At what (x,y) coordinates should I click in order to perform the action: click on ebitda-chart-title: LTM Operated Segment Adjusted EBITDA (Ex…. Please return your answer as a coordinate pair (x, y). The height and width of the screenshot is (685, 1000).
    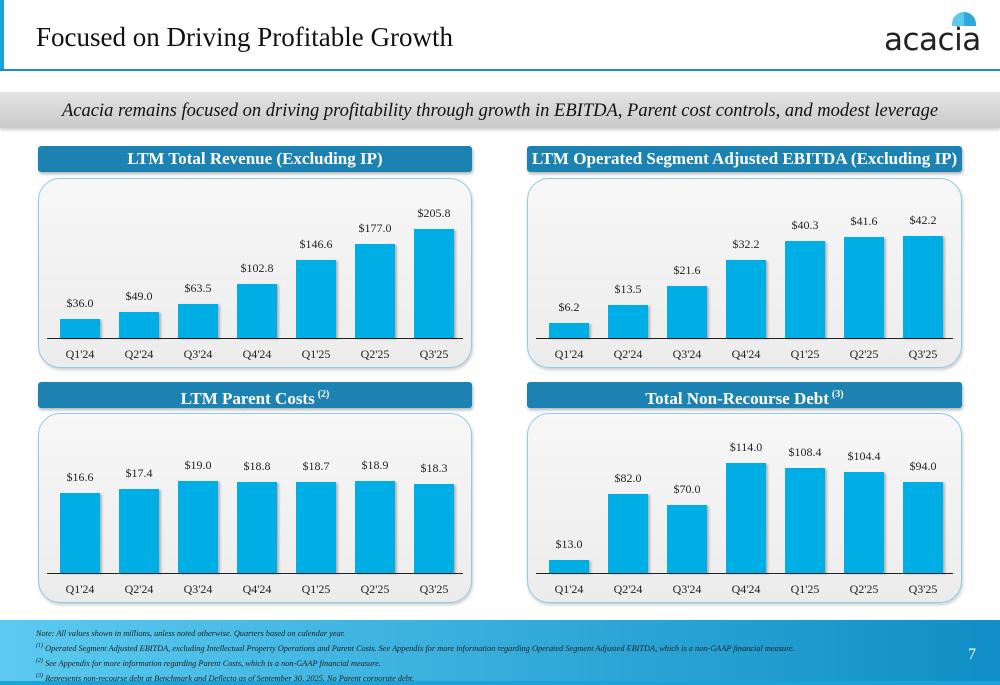
    Looking at the image, I should click on (744, 168).